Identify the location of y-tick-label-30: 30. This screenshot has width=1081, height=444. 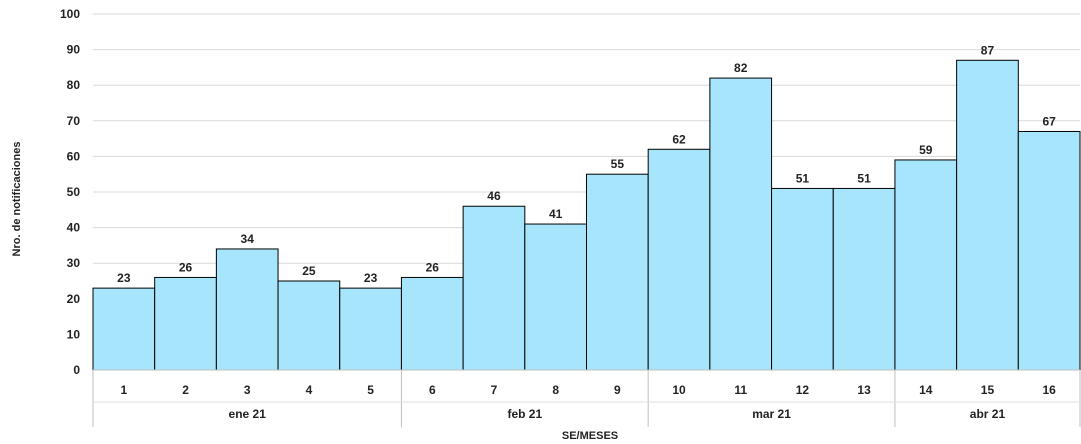
(74, 263).